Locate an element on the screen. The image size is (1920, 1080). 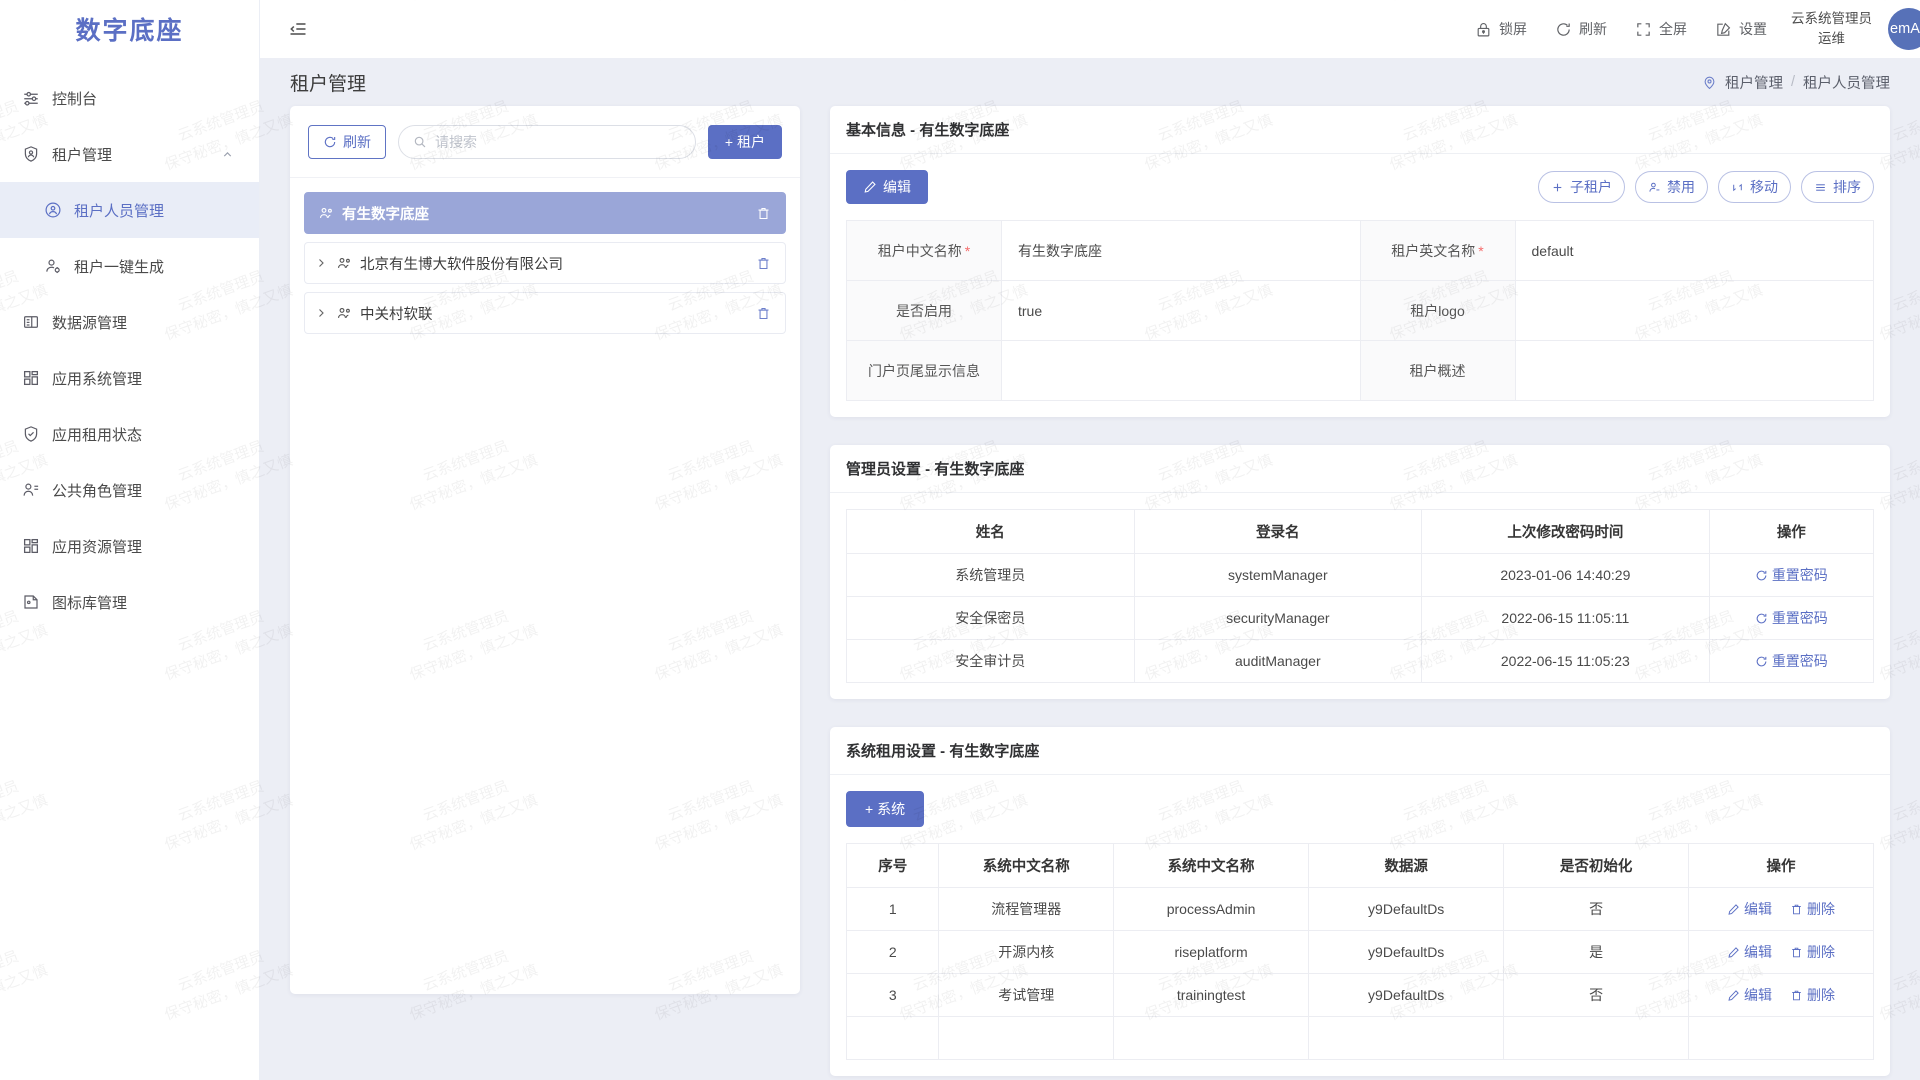
cell-datasource is located at coordinates (1406, 1038).